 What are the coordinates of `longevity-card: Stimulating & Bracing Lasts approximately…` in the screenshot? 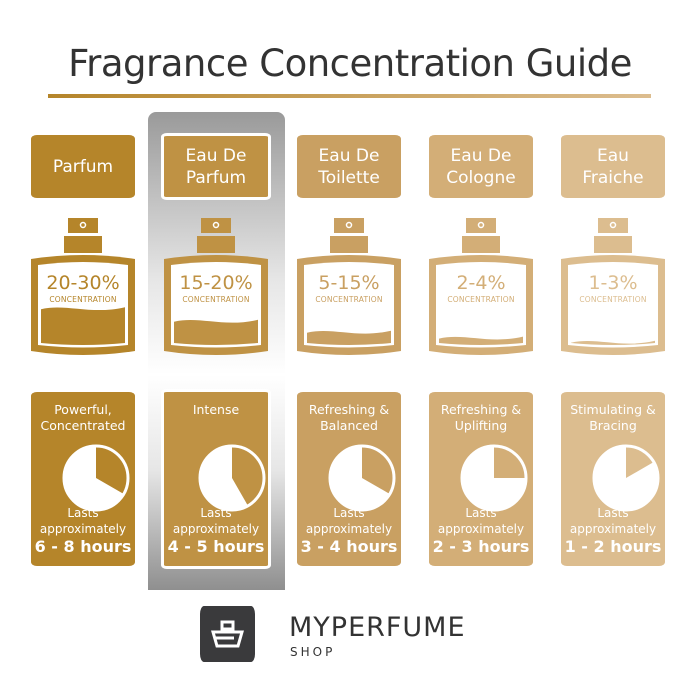 It's located at (613, 479).